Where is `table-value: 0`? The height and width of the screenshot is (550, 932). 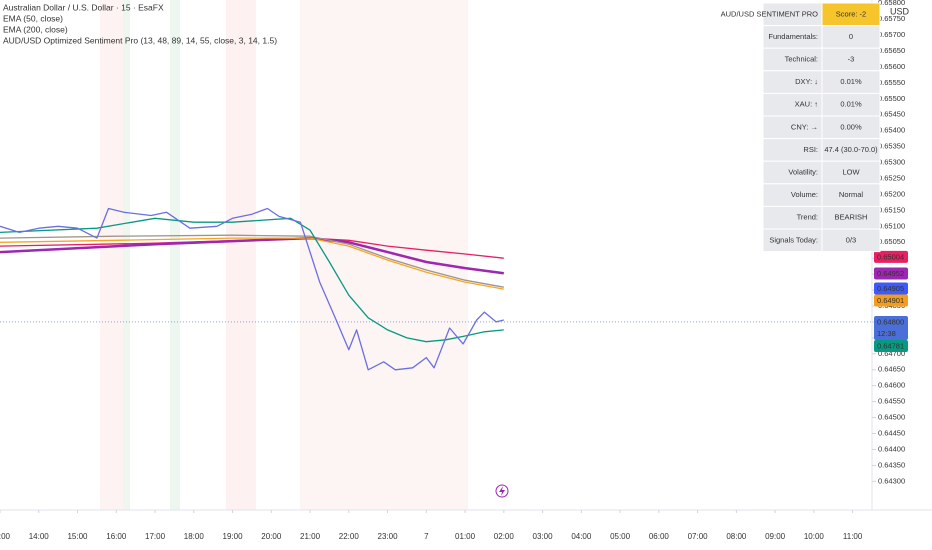 table-value: 0 is located at coordinates (851, 36).